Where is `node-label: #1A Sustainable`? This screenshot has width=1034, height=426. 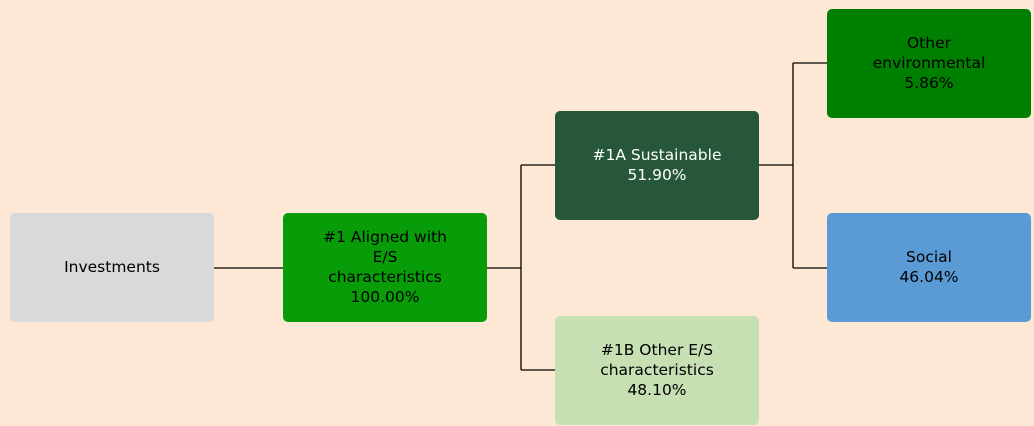 node-label: #1A Sustainable is located at coordinates (656, 155).